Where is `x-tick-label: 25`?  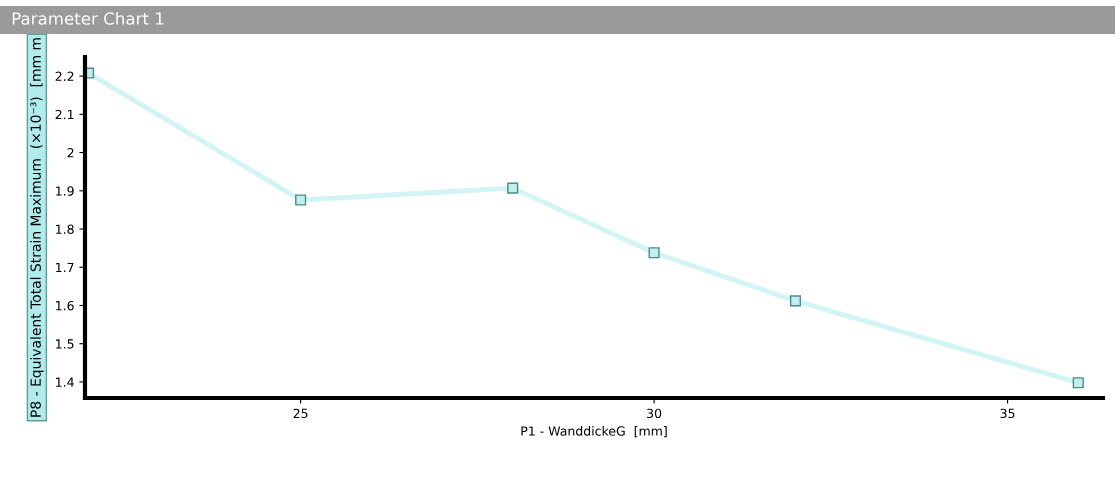
x-tick-label: 25 is located at coordinates (300, 413).